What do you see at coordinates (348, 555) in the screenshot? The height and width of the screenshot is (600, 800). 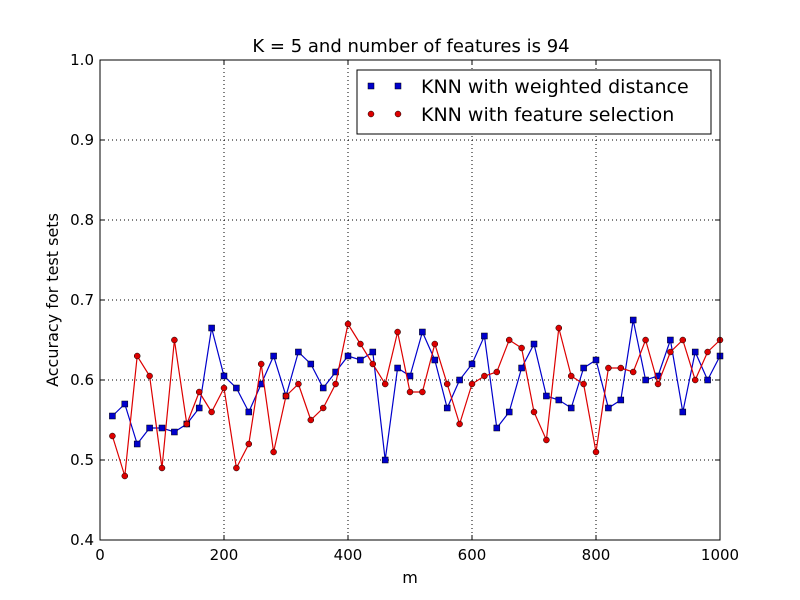 I see `x-tick-label: 400` at bounding box center [348, 555].